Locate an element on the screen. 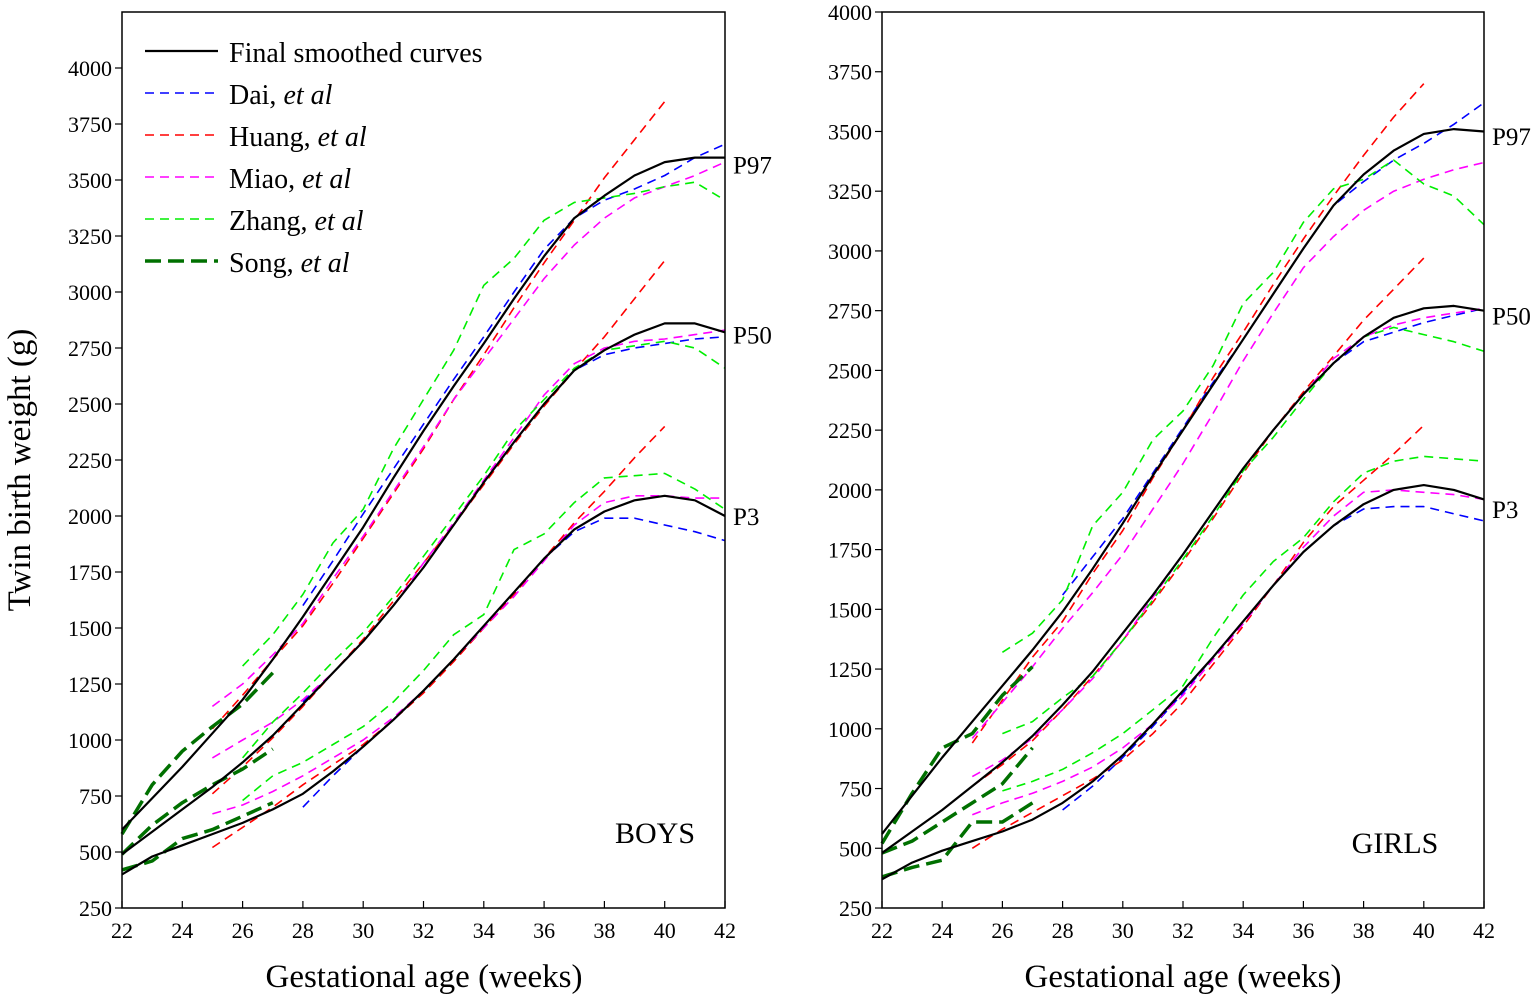 This screenshot has width=1536, height=1001. legend-item-zhang: Zhang, et al is located at coordinates (254, 221).